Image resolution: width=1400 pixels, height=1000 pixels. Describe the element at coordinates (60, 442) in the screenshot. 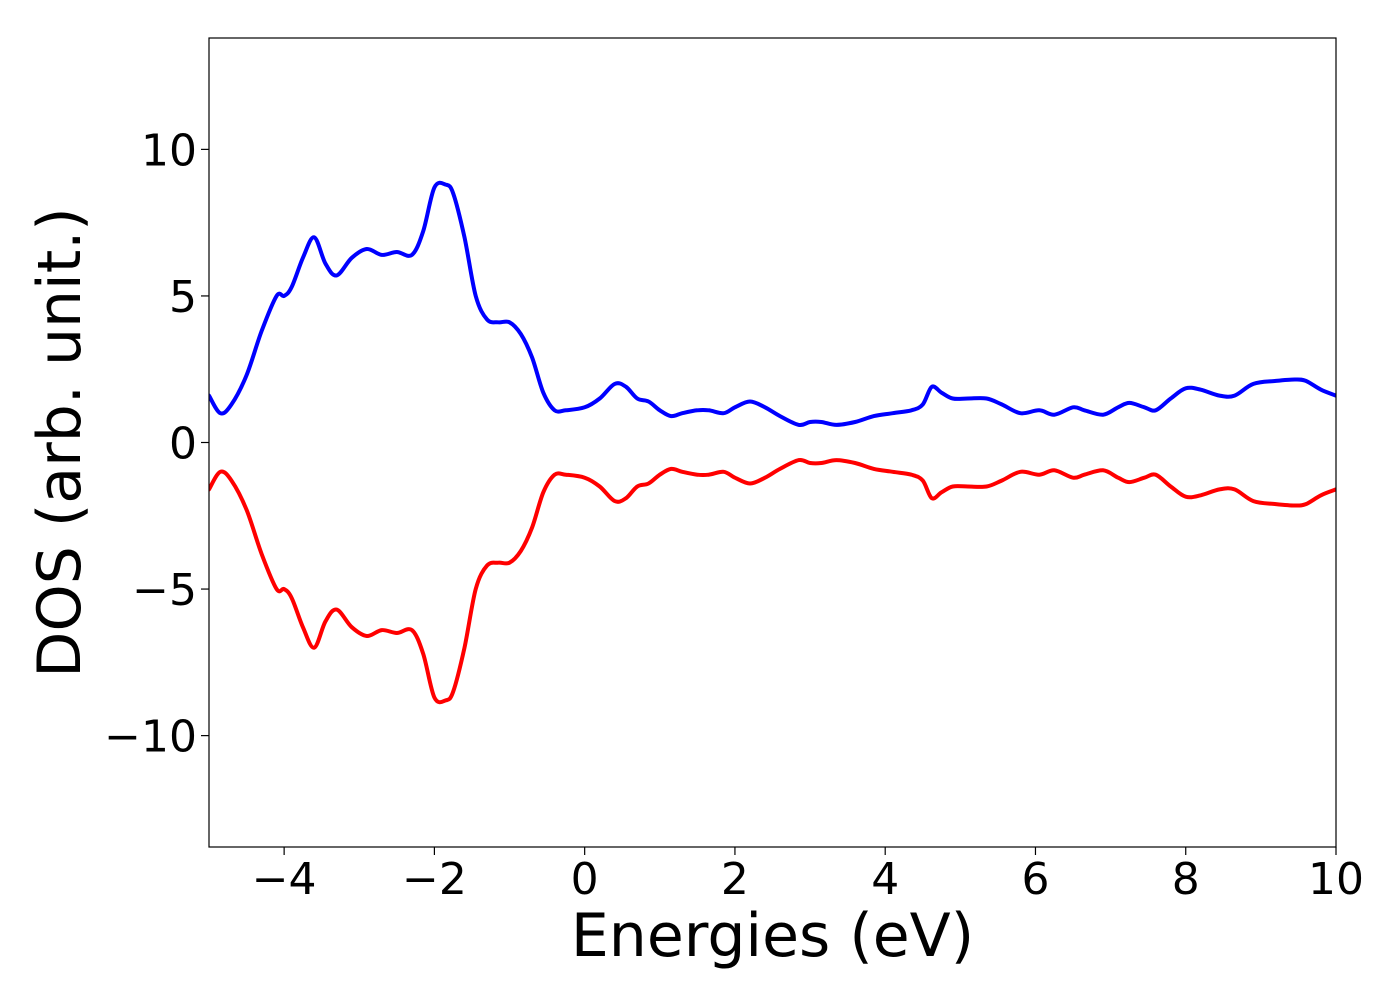

I see `y-axis-title: DOS (arb. unit.)` at that location.